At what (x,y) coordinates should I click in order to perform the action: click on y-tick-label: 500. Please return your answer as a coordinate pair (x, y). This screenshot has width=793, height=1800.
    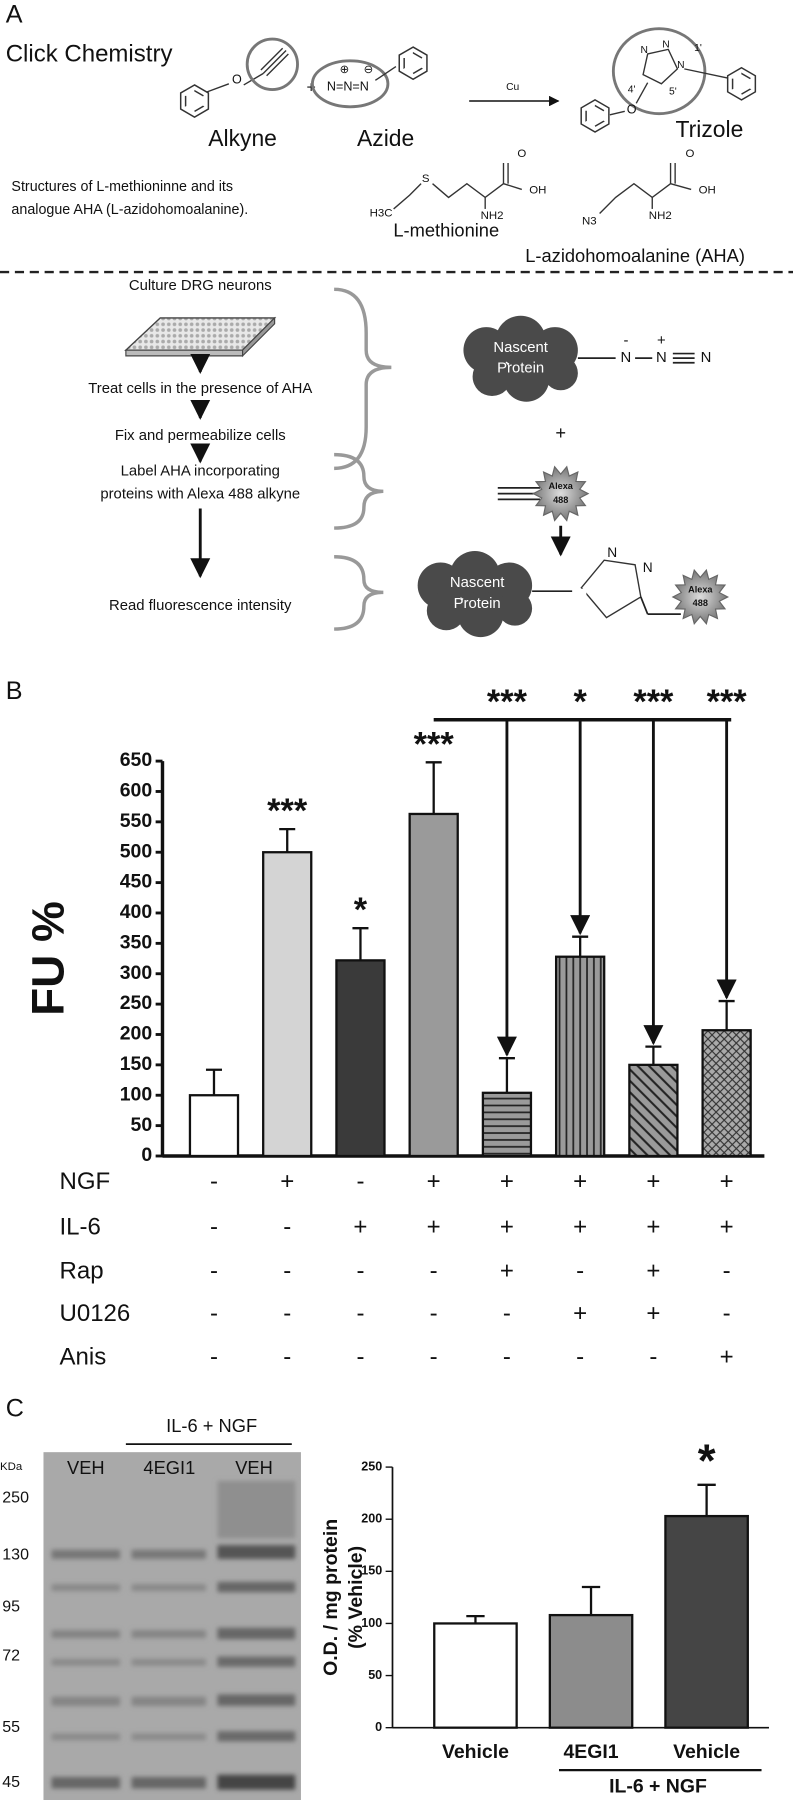
    Looking at the image, I should click on (136, 851).